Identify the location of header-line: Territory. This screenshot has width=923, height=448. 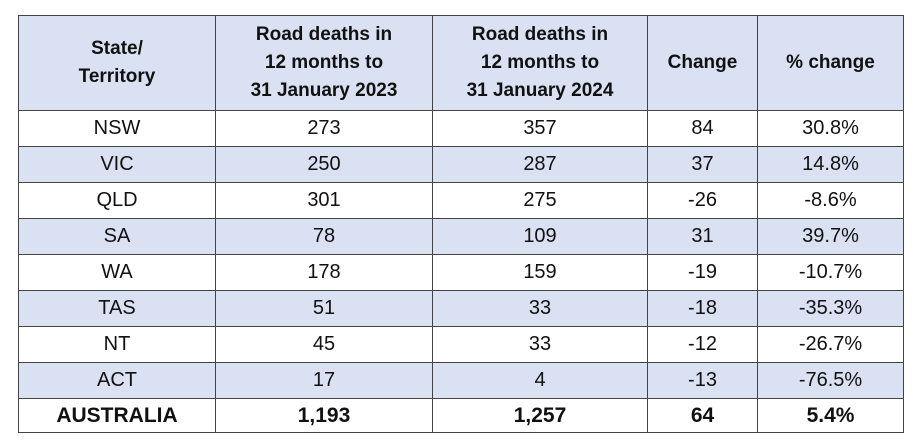
(117, 76).